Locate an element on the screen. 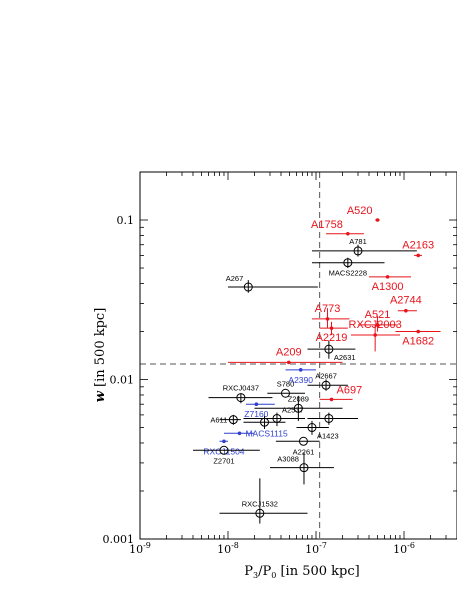 Image resolution: width=457 pixels, height=591 pixels. label-a773: A773 is located at coordinates (328, 309).